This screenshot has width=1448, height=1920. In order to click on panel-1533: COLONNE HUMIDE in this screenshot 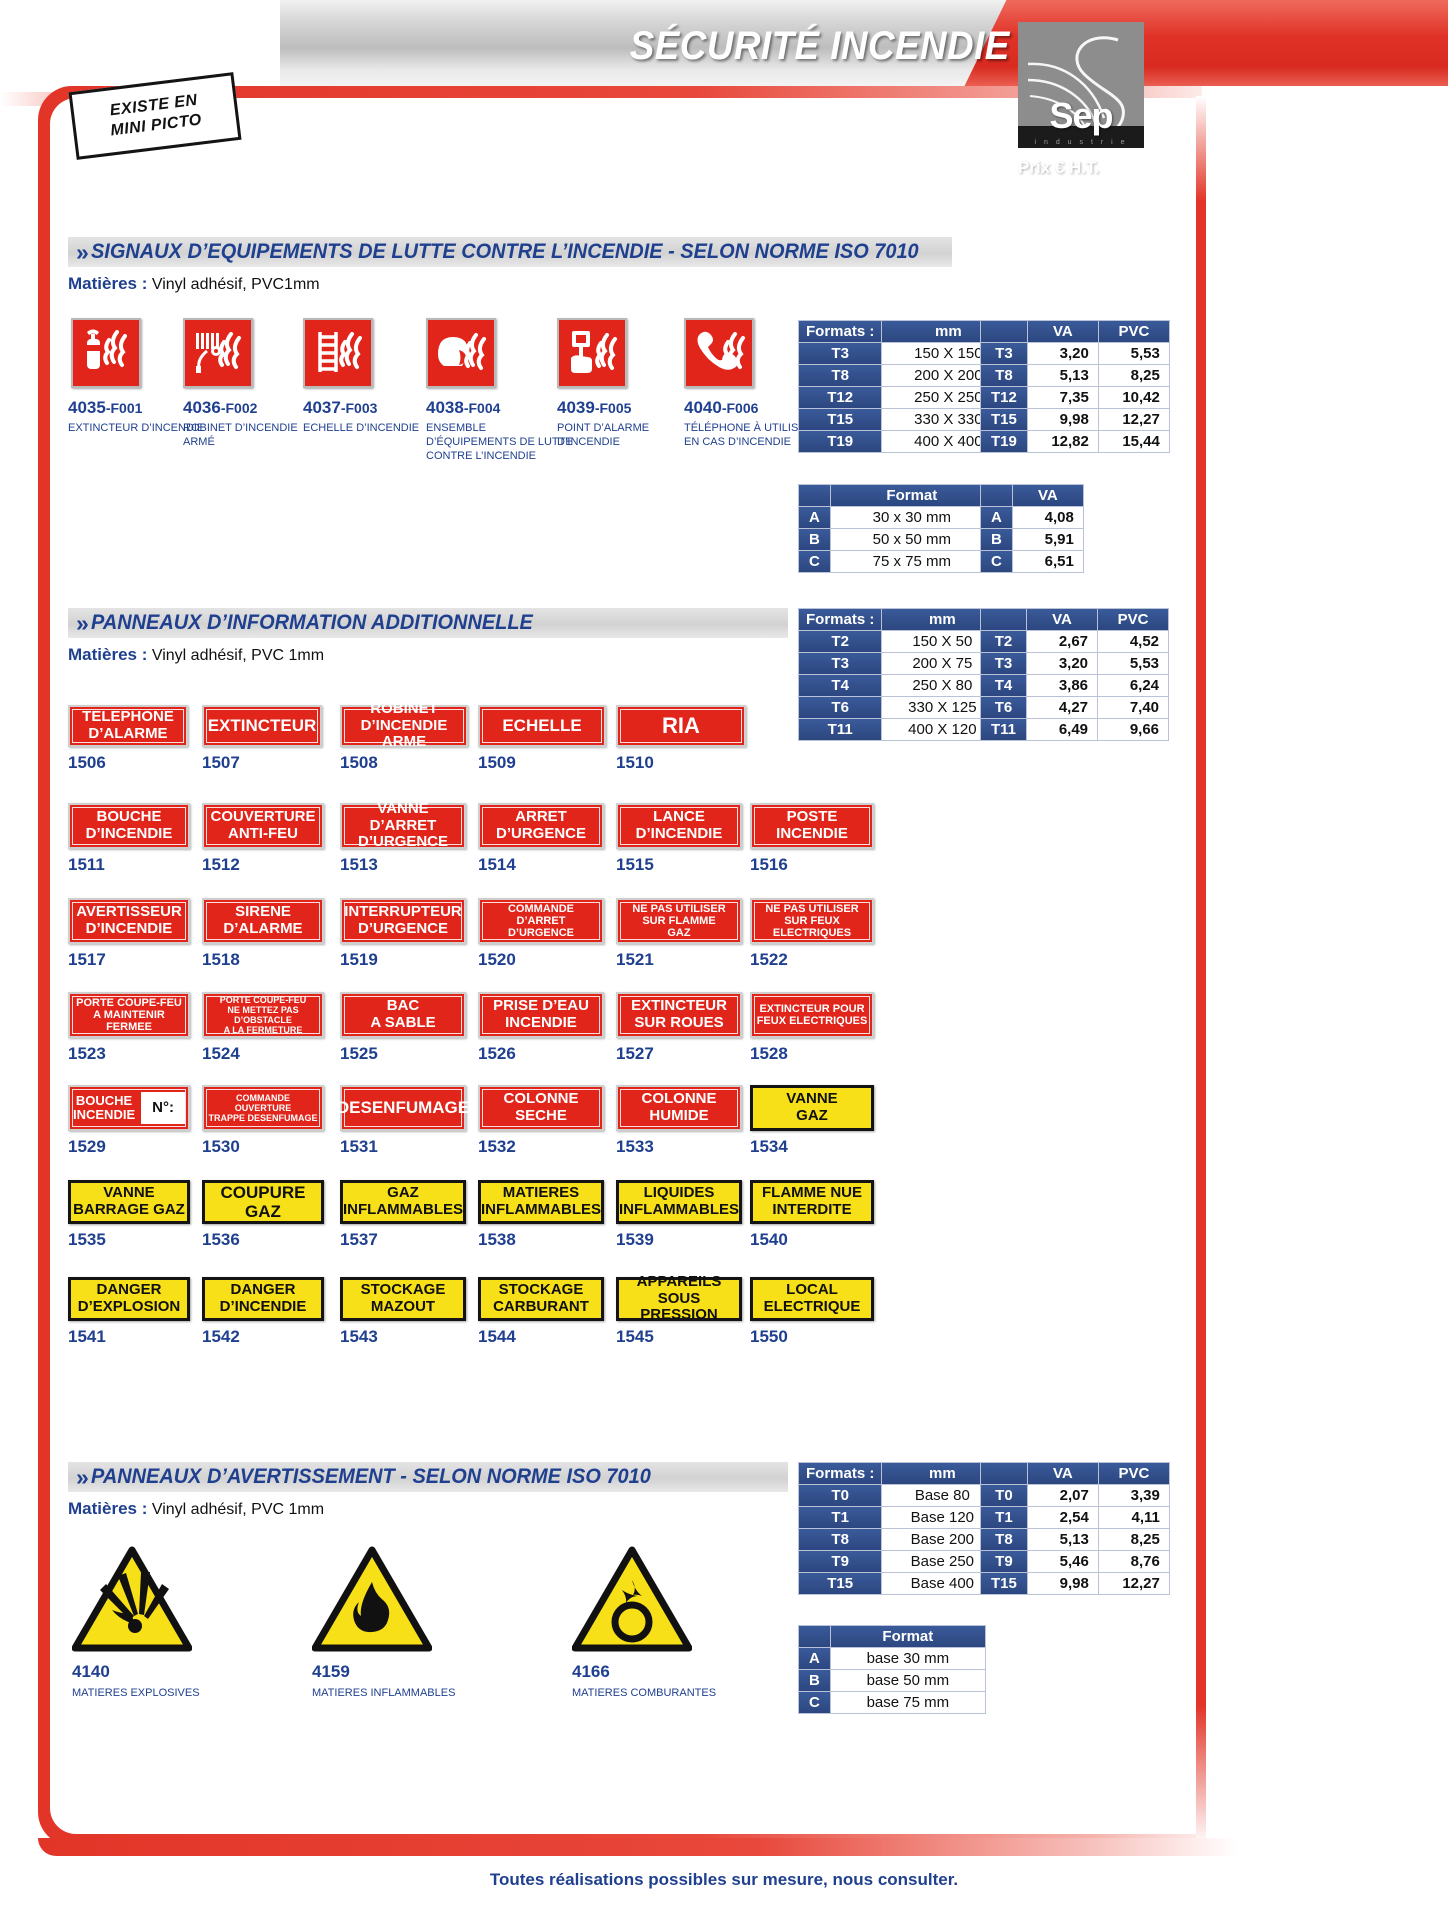, I will do `click(679, 1108)`.